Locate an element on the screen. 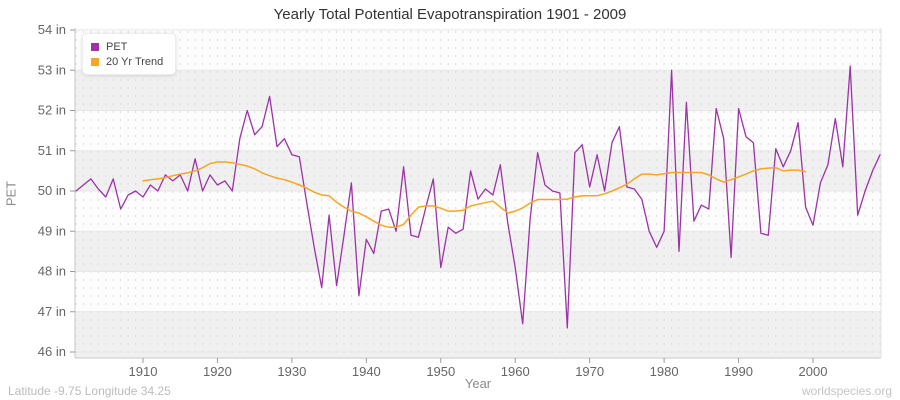 The image size is (900, 400). x-tick-label: 1910 is located at coordinates (143, 371).